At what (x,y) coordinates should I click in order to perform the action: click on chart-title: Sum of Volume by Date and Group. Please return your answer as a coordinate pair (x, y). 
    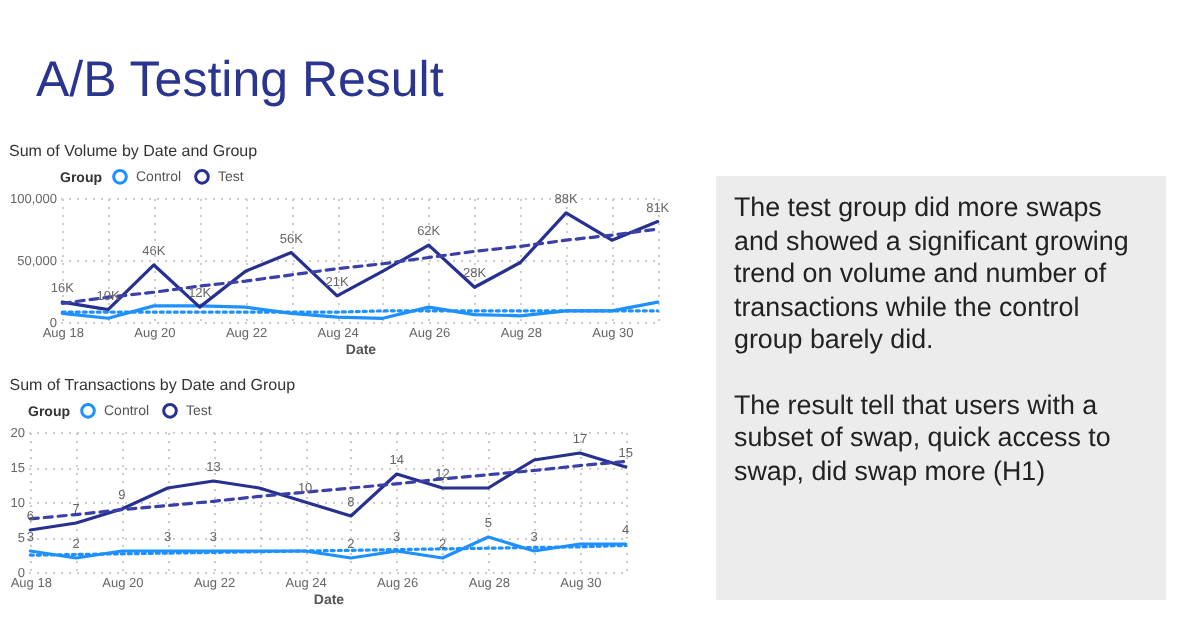
    Looking at the image, I should click on (134, 151).